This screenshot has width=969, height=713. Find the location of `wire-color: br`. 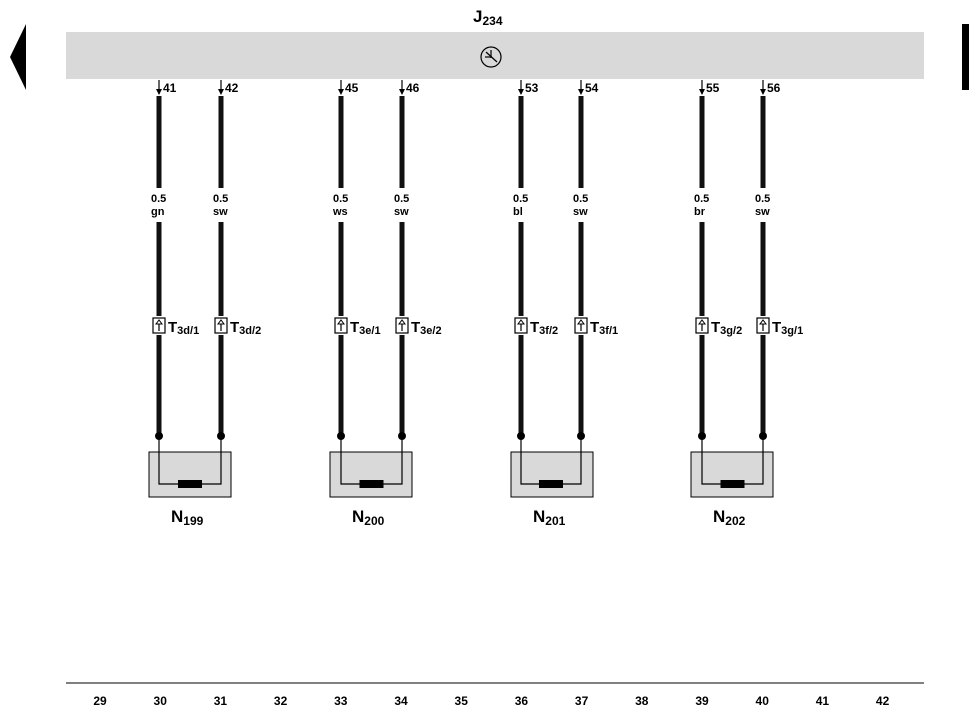

wire-color: br is located at coordinates (700, 212).